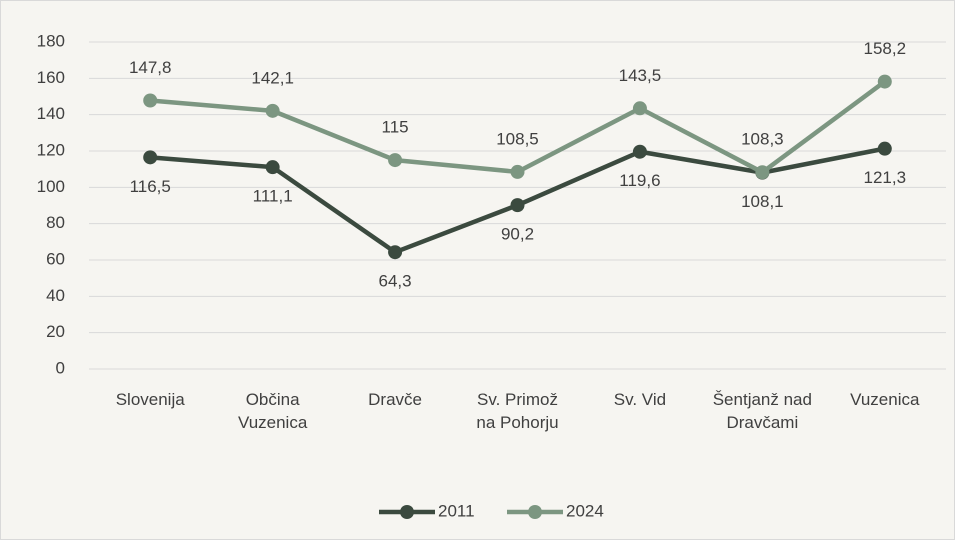  What do you see at coordinates (456, 510) in the screenshot?
I see `legend-label: 2011` at bounding box center [456, 510].